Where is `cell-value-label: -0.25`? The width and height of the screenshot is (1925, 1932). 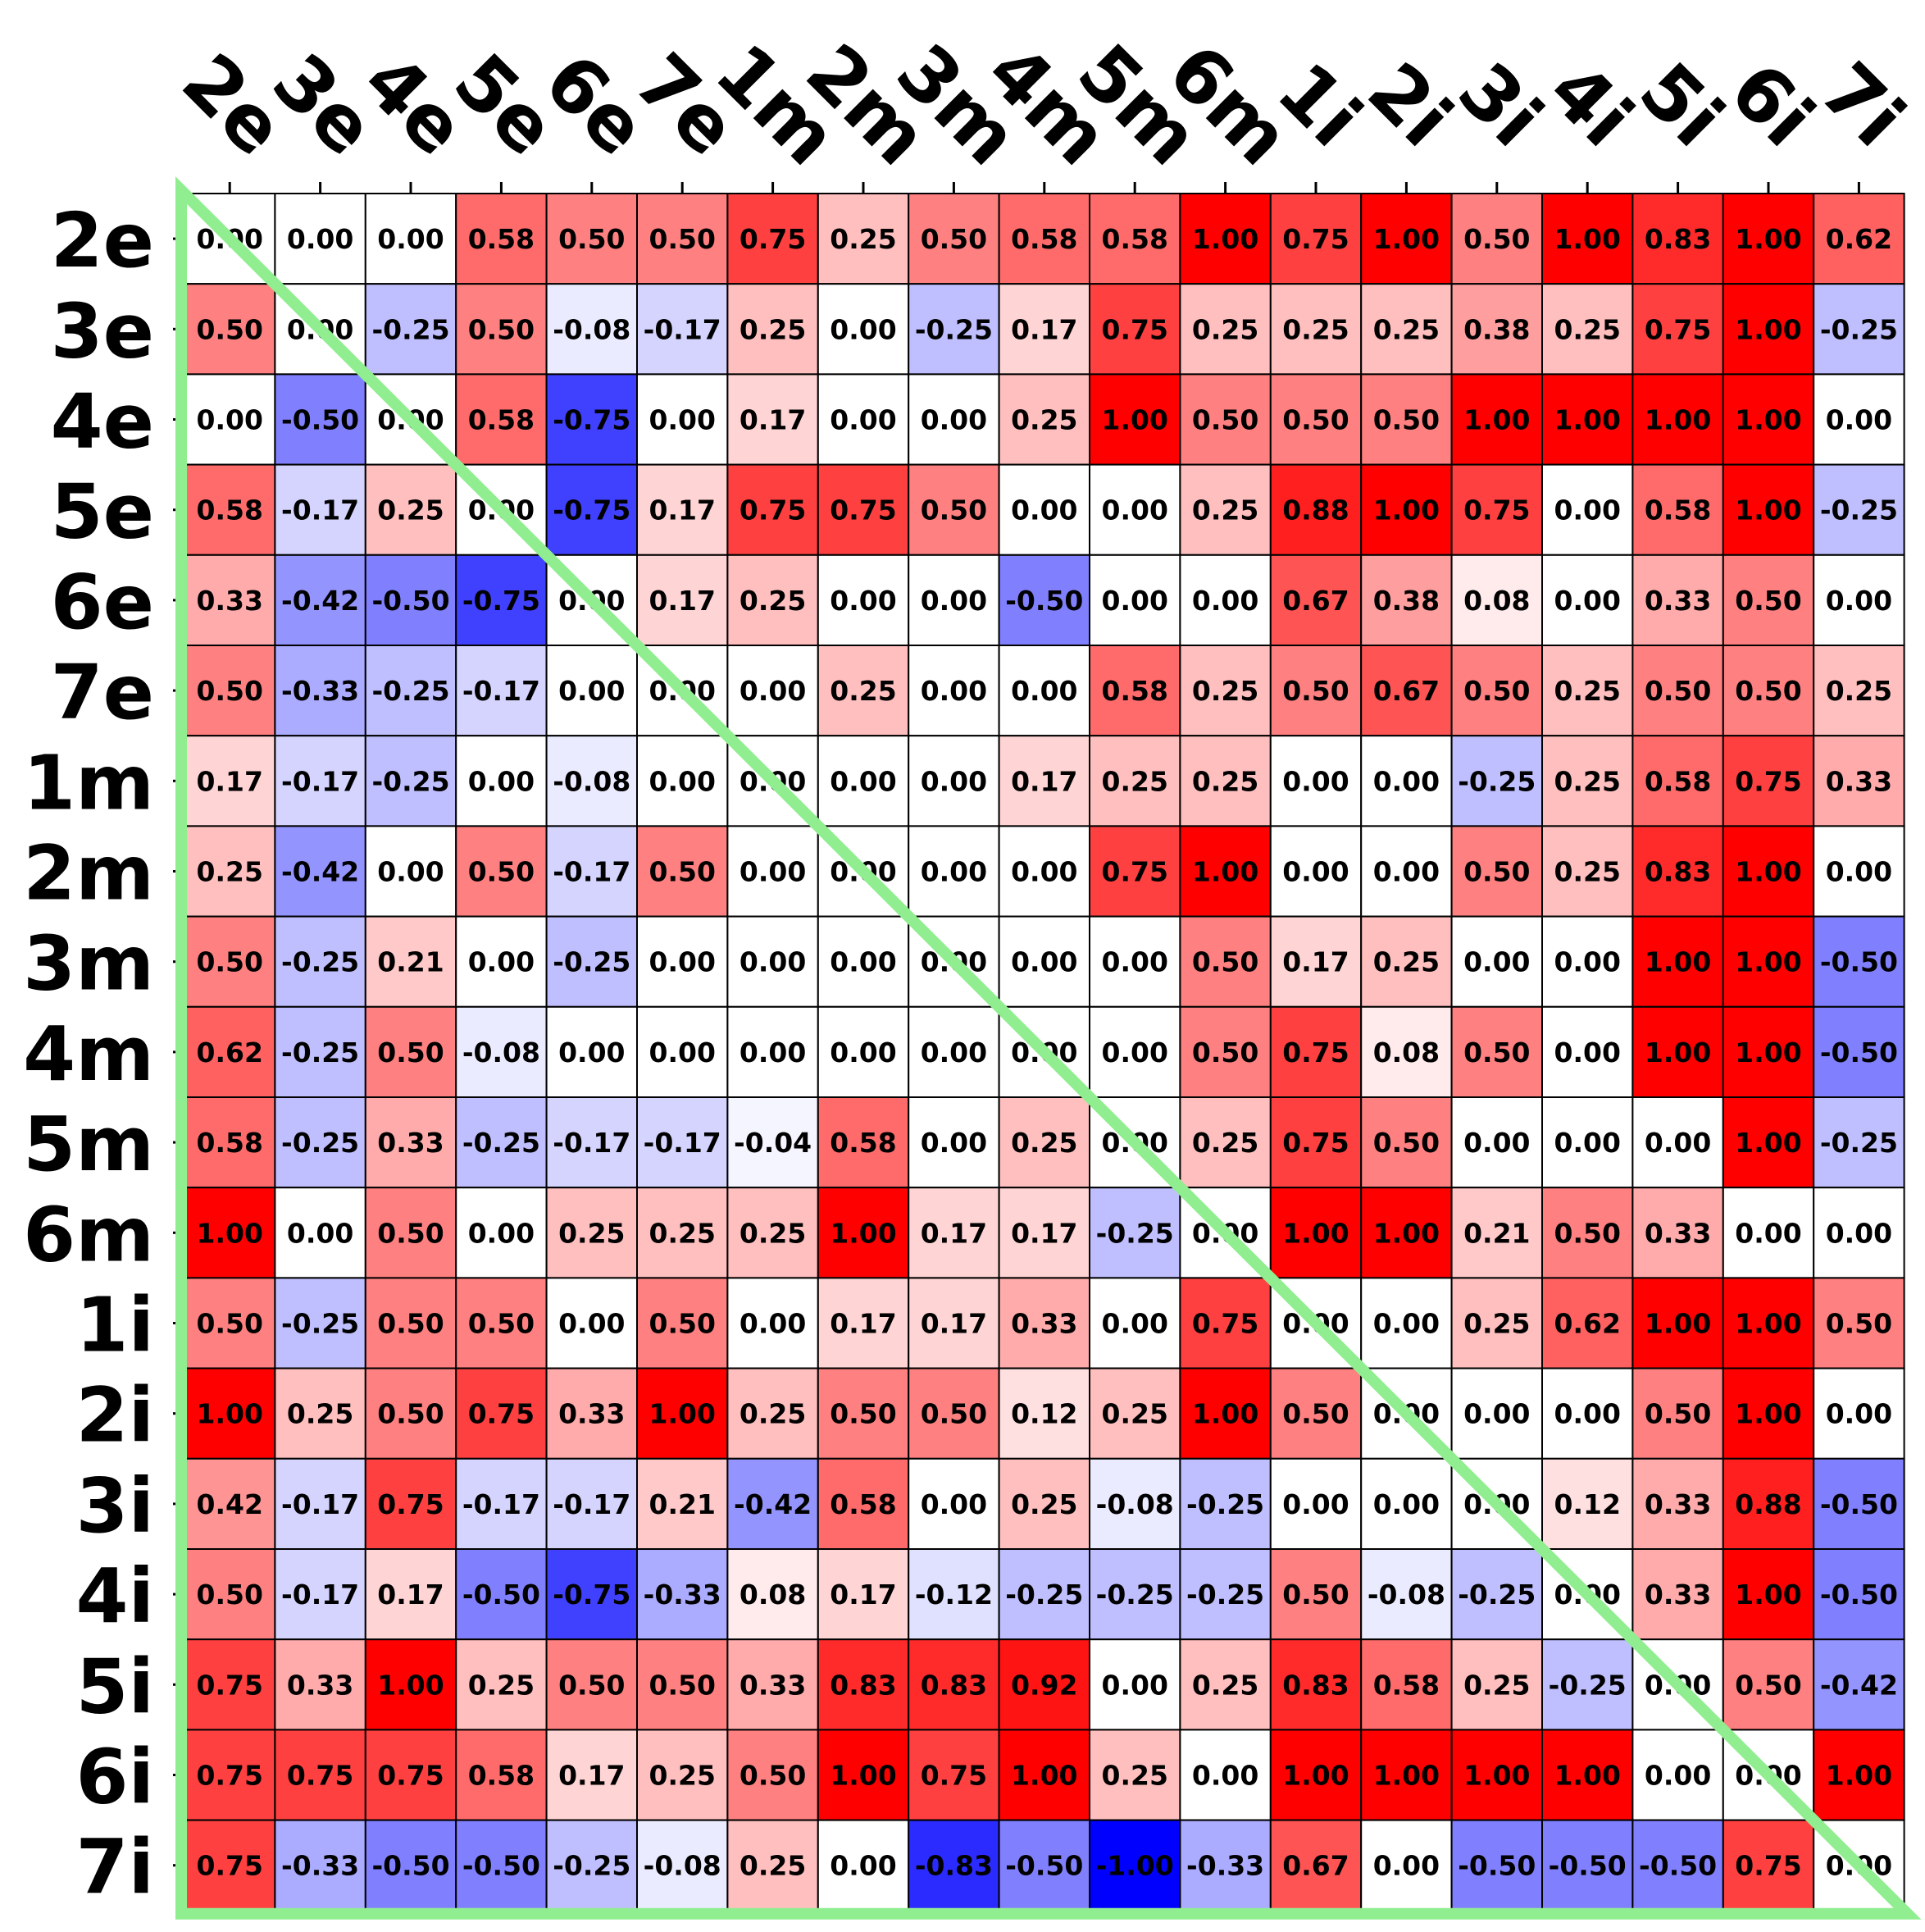
cell-value-label: -0.25 is located at coordinates (954, 329).